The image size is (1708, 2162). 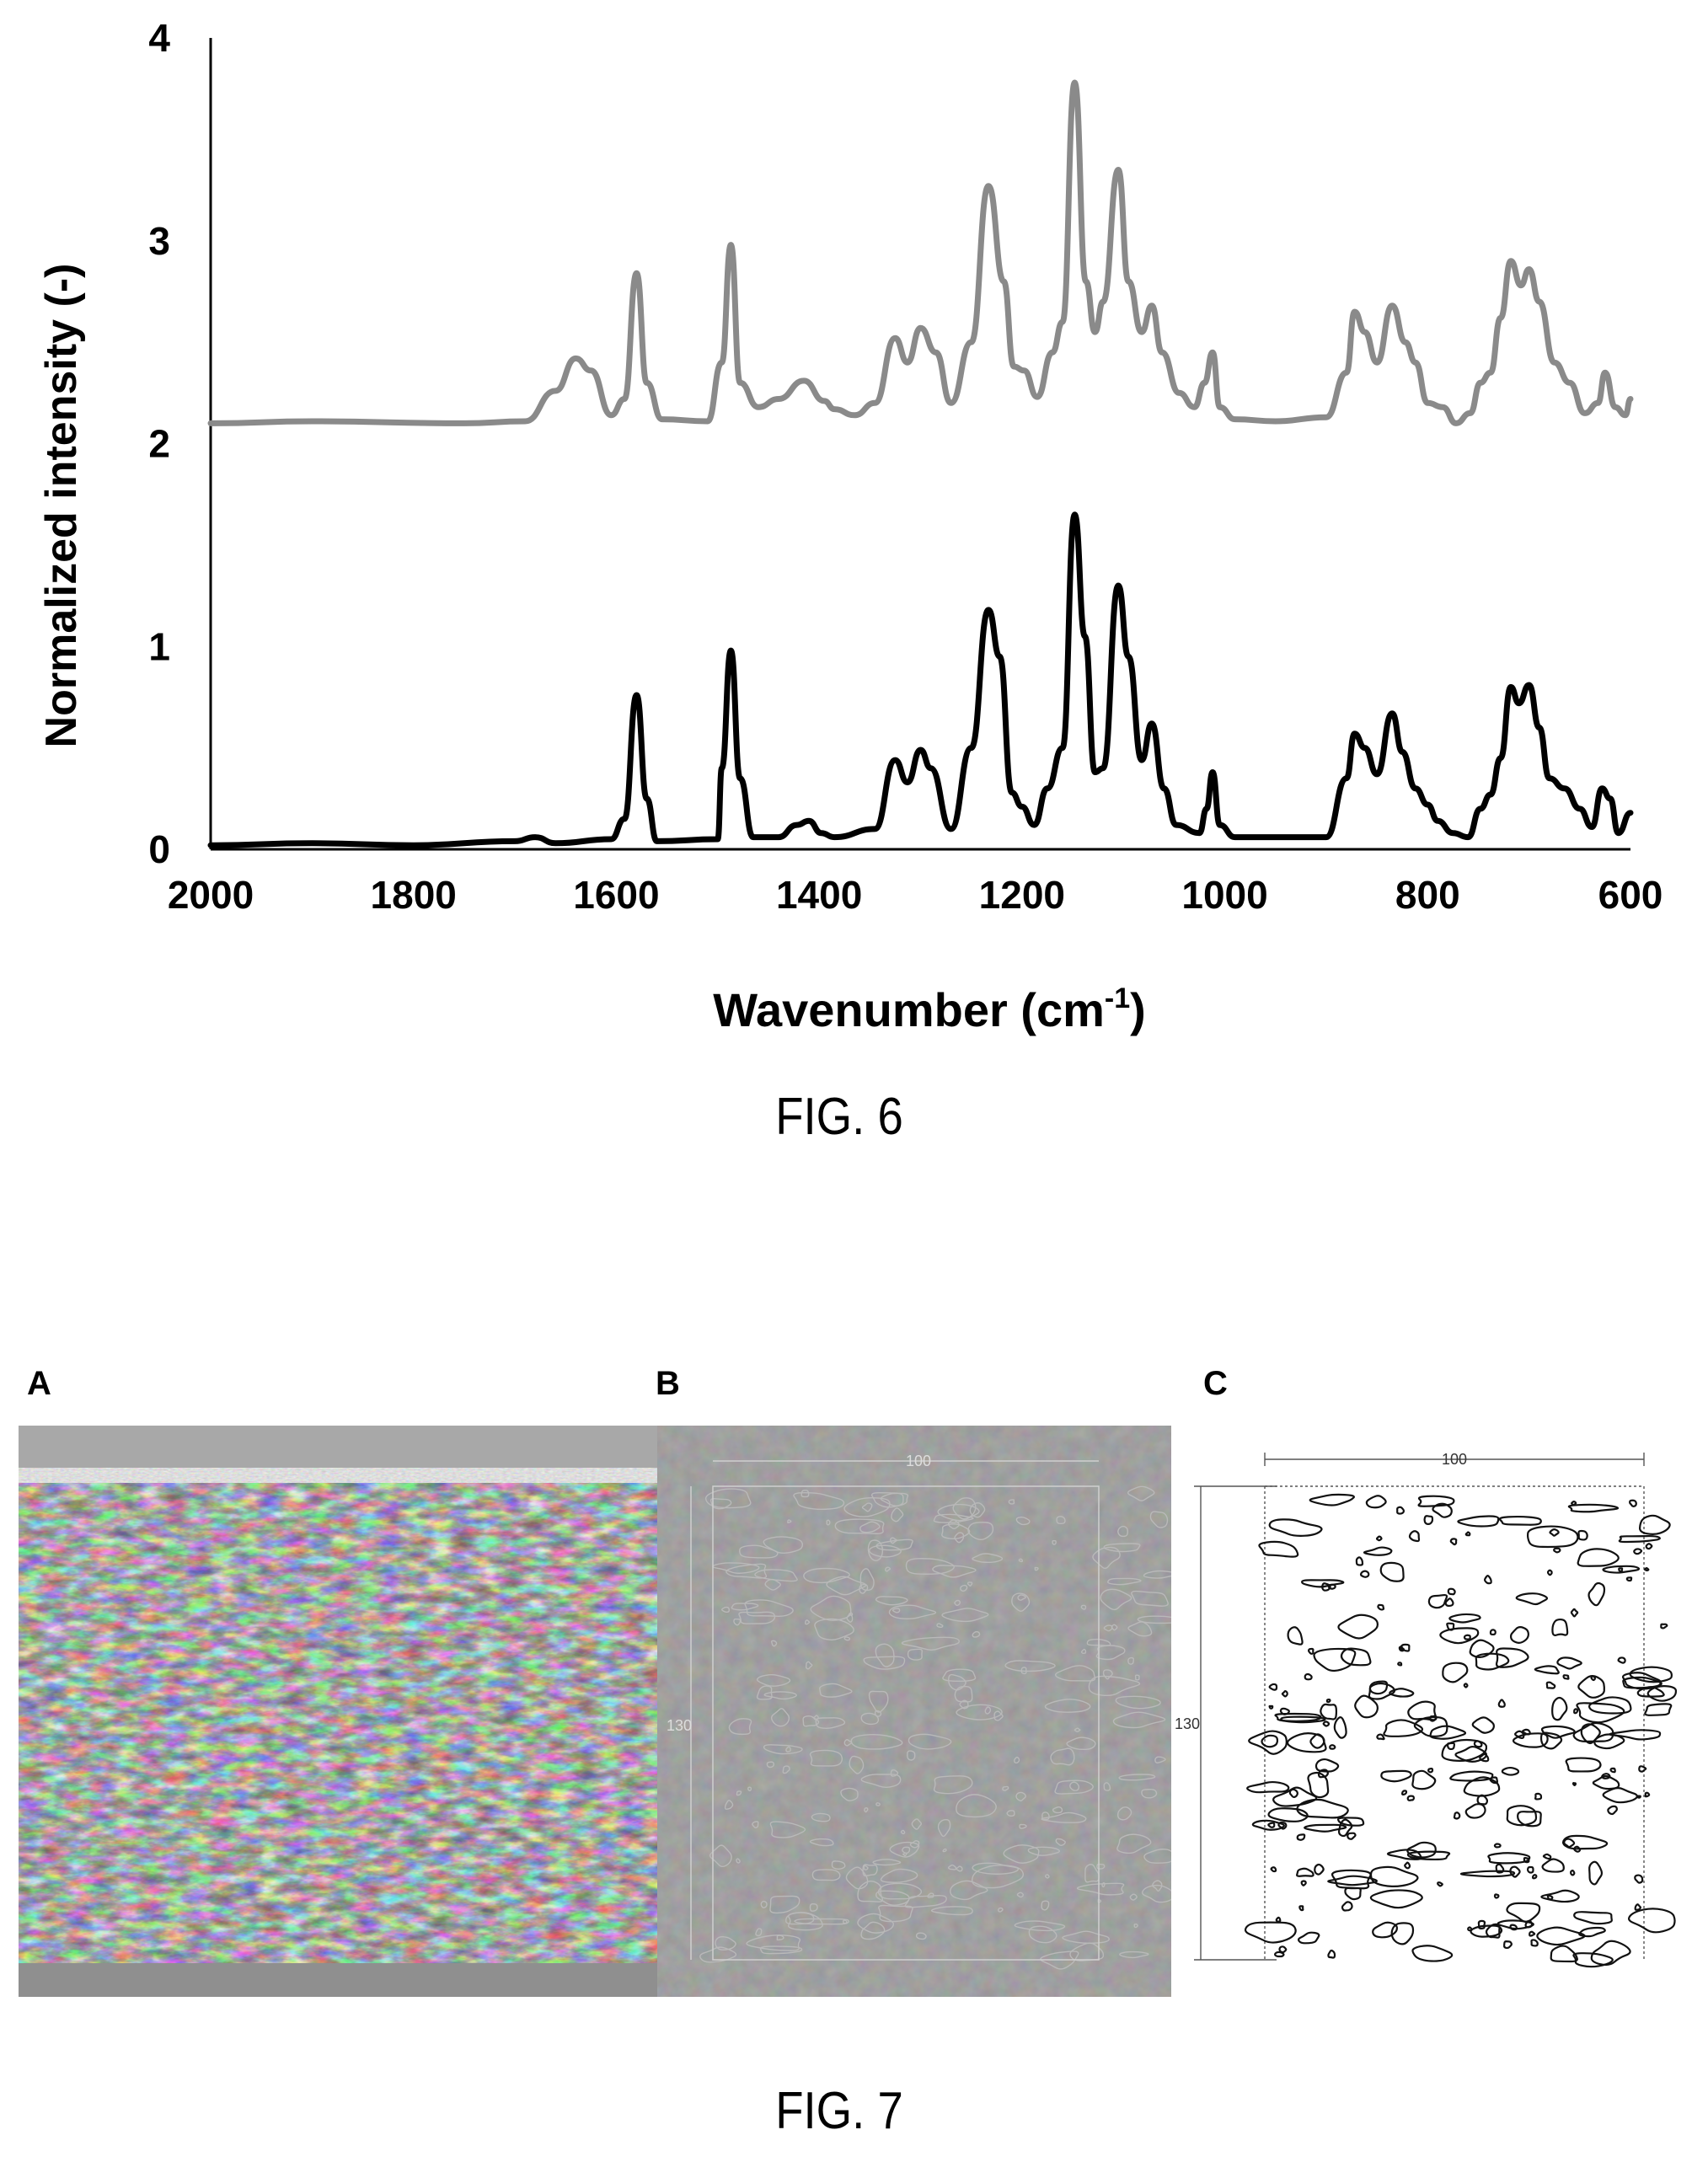 What do you see at coordinates (159, 241) in the screenshot?
I see `y-tick-label: 3` at bounding box center [159, 241].